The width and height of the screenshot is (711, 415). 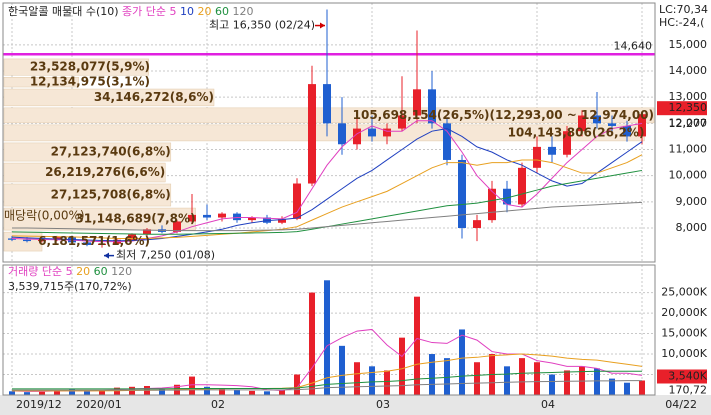 What do you see at coordinates (262, 25) in the screenshot?
I see `high-annotation: 최고 16,350 (02/24)` at bounding box center [262, 25].